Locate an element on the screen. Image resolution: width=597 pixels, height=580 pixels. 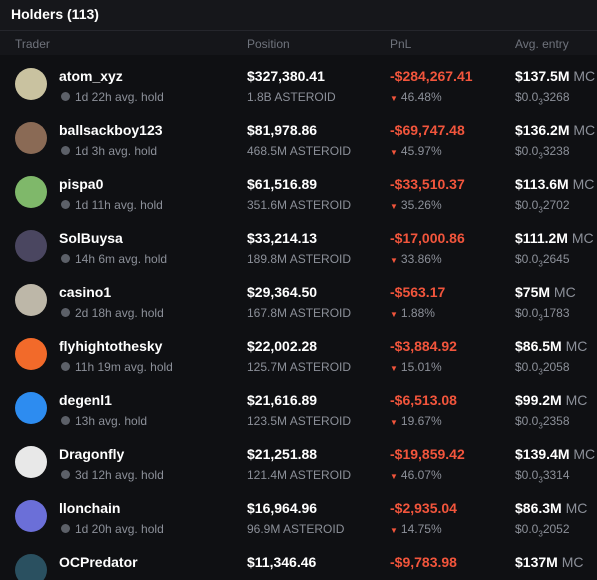
position-value: $327,380.41 is located at coordinates (286, 76).